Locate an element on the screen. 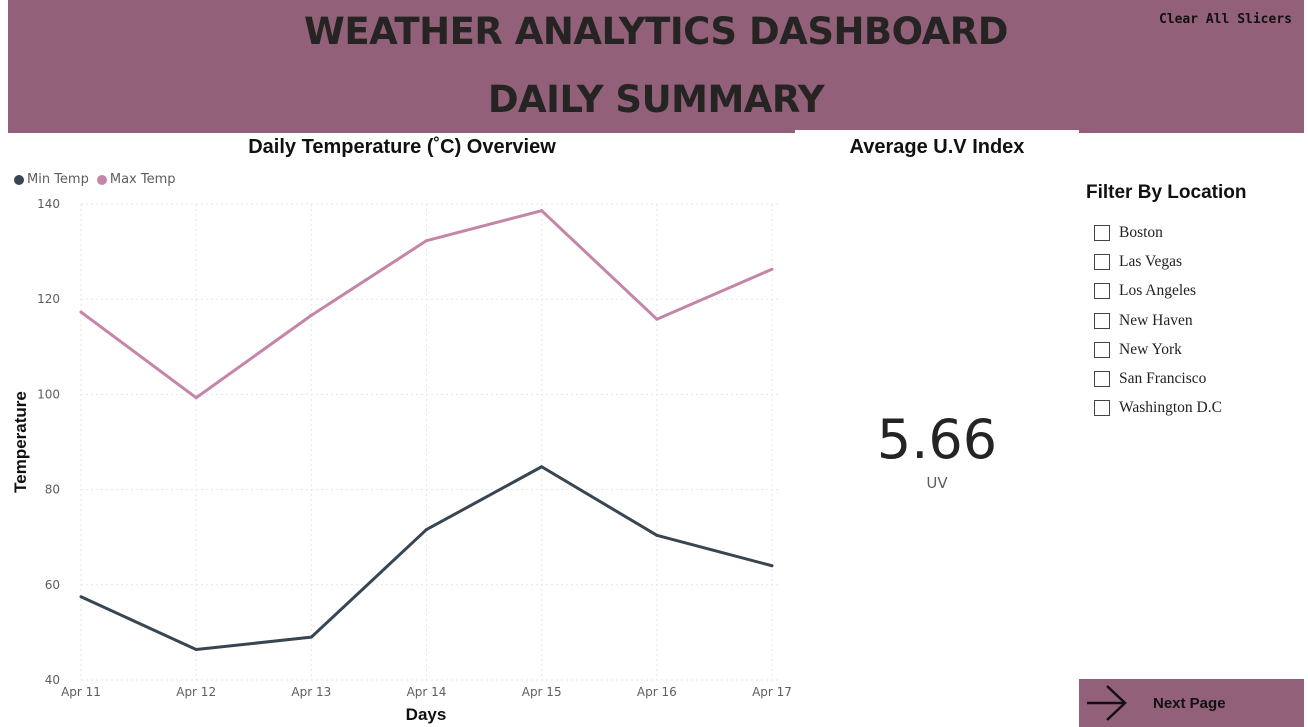 Image resolution: width=1308 pixels, height=727 pixels. filter-item-label: New Haven is located at coordinates (1156, 320).